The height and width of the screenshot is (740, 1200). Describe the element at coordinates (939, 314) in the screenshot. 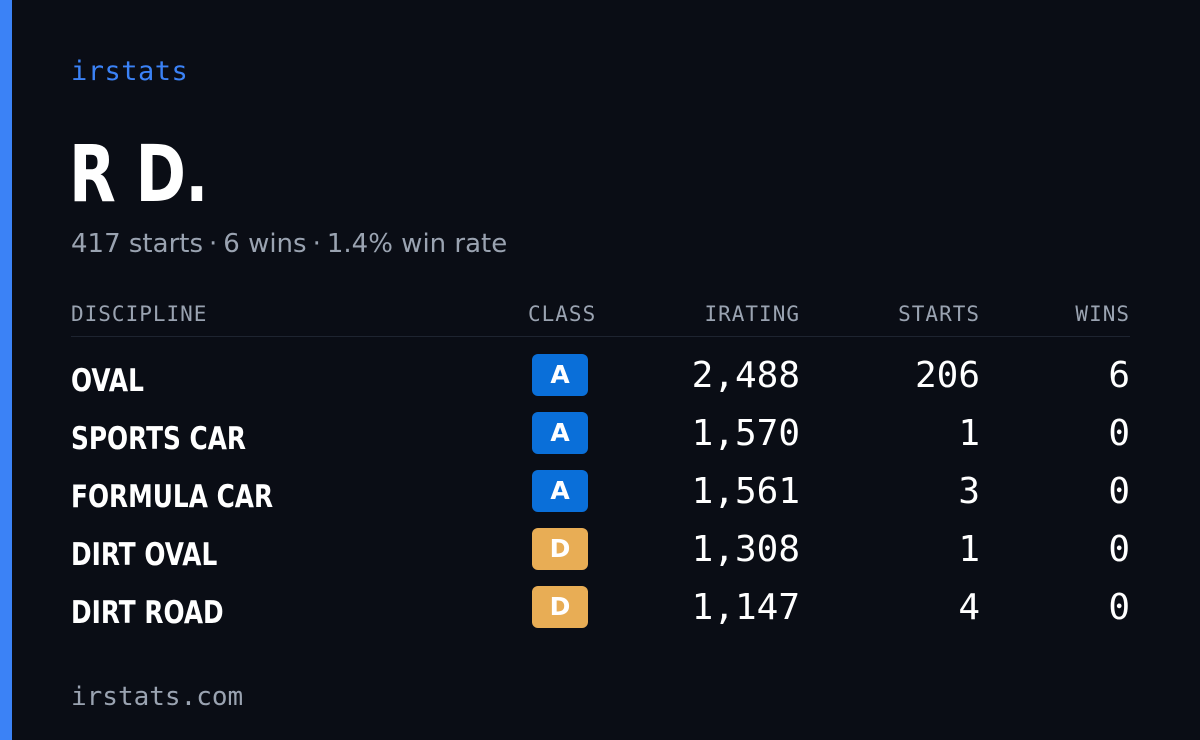

I see `header-starts: STARTS` at that location.